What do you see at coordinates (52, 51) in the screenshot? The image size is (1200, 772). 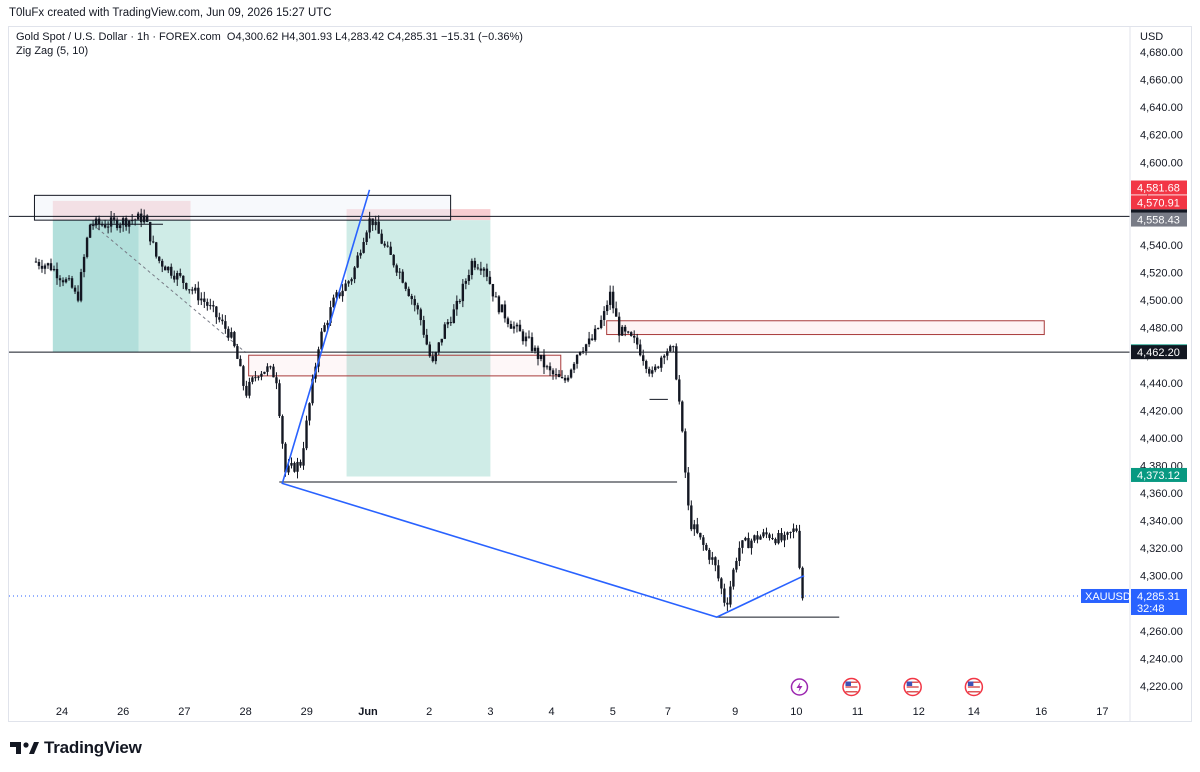 I see `indicator-title: Zig Zag (5, 10)` at bounding box center [52, 51].